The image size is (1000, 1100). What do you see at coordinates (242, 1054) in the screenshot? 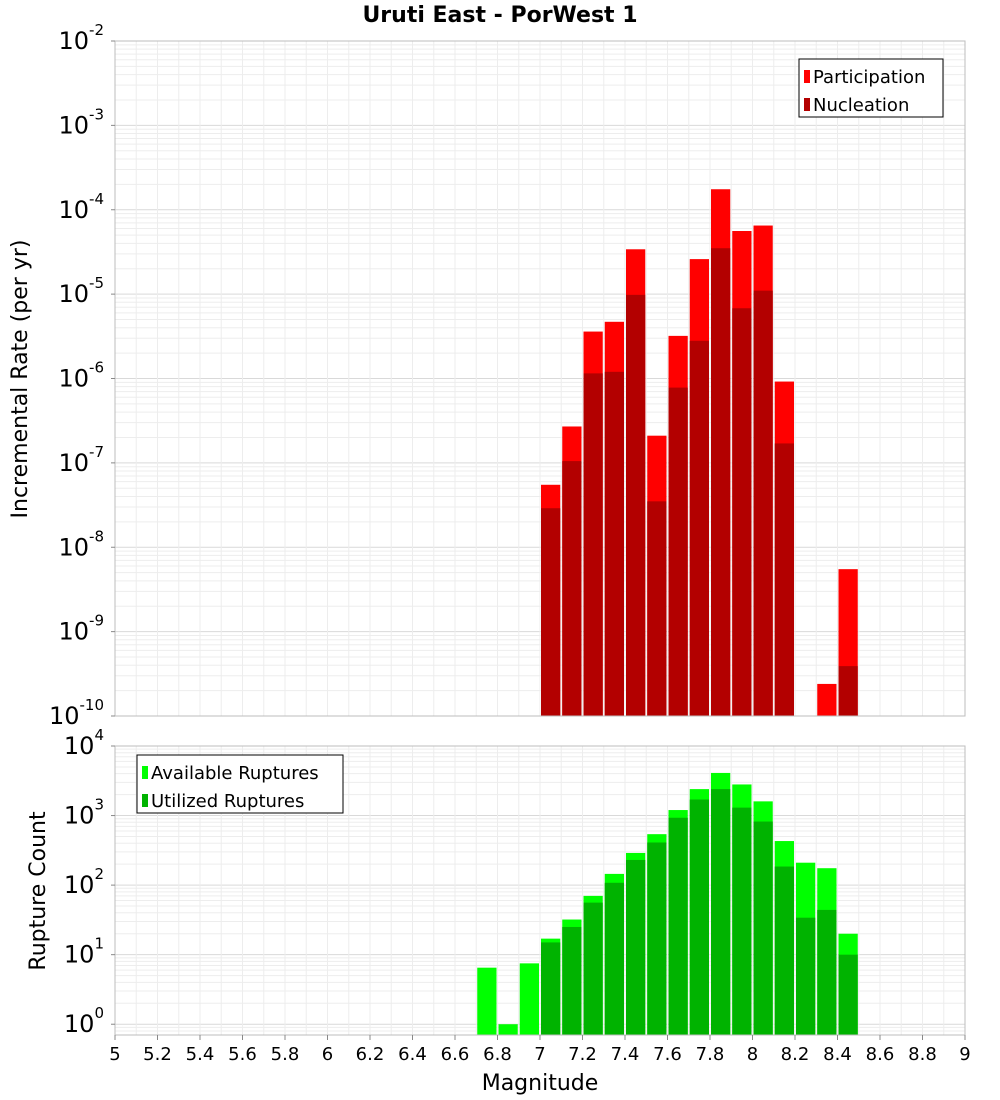
I see `x-tick-label: 5.6` at bounding box center [242, 1054].